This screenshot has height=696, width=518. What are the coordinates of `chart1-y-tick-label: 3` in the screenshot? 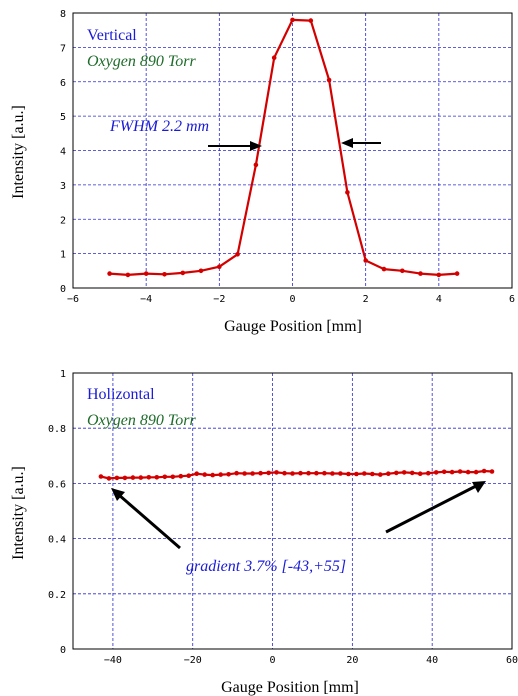 It's located at (63, 186).